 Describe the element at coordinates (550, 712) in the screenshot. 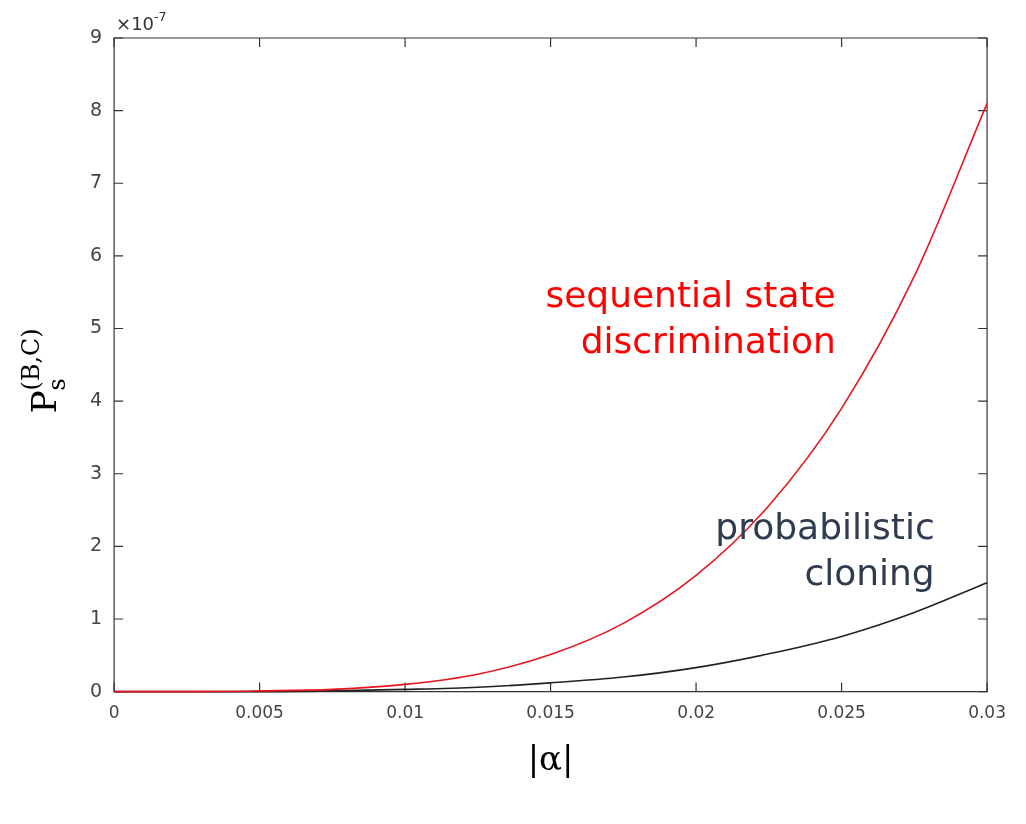

I see `x-tick-label: 0.015` at that location.